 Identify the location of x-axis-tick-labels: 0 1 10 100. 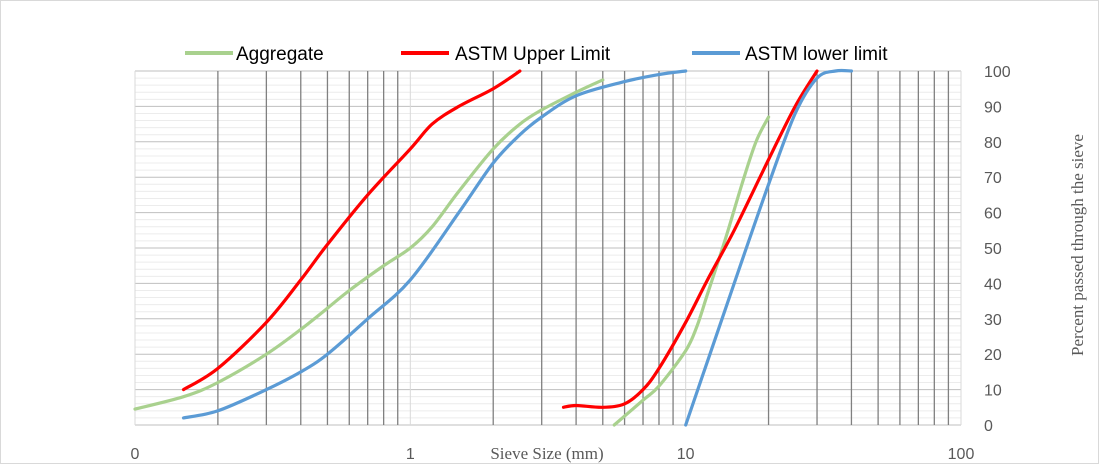
(553, 454).